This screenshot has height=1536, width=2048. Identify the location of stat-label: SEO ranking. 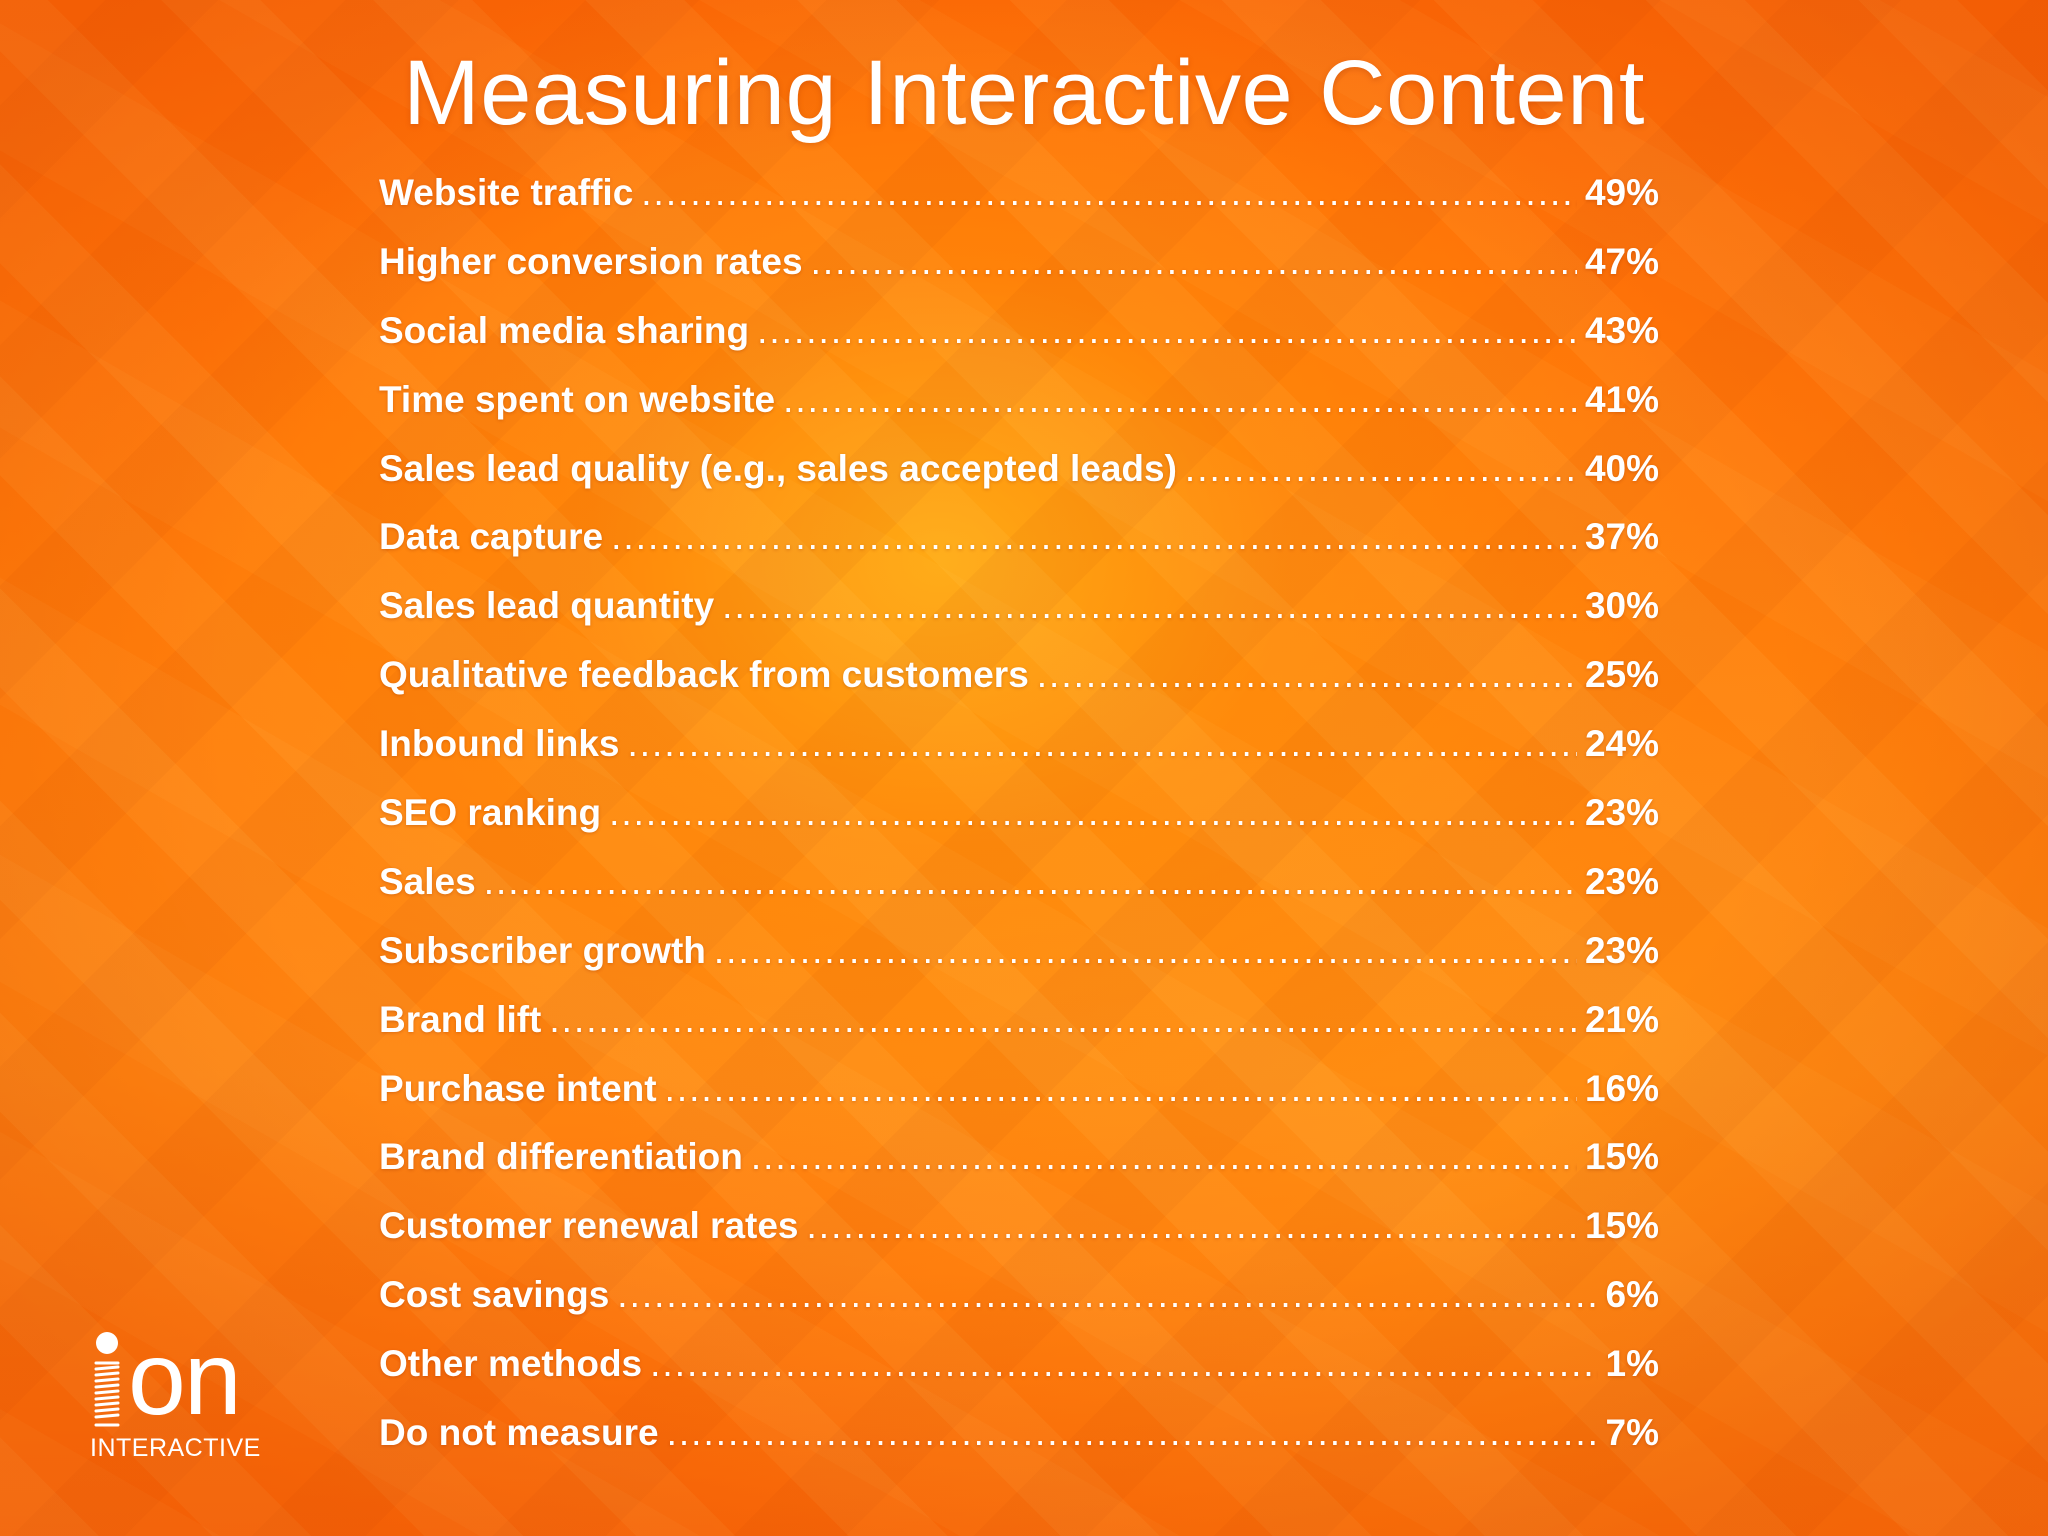
(490, 813).